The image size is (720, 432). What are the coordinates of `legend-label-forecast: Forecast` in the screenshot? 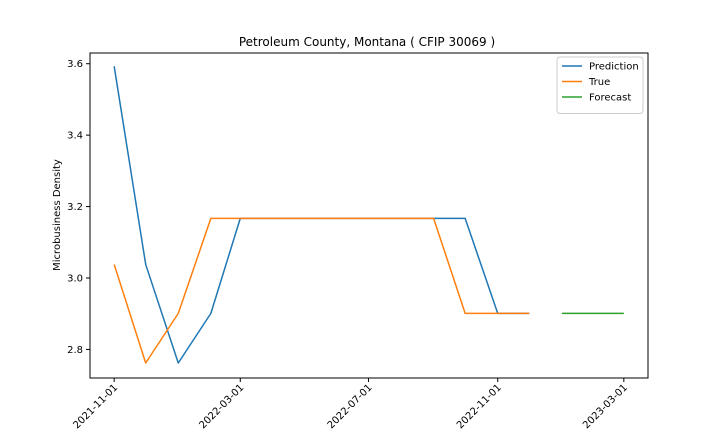 It's located at (610, 98).